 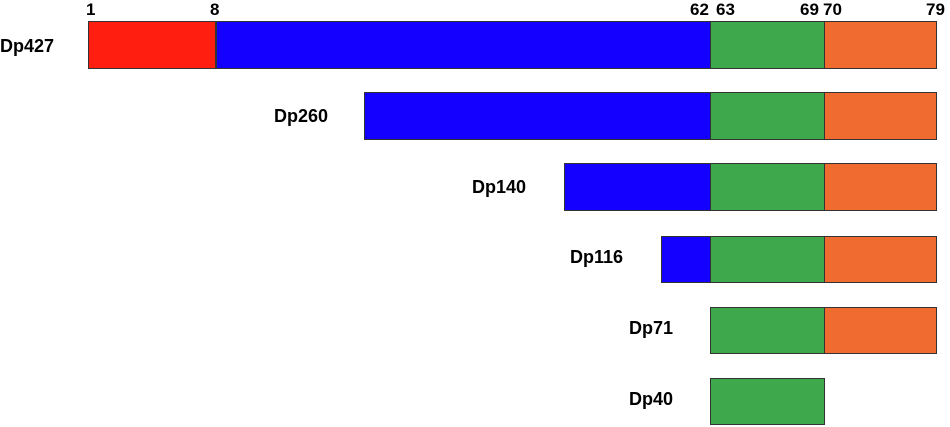 What do you see at coordinates (767, 45) in the screenshot?
I see `dp427-segment-green` at bounding box center [767, 45].